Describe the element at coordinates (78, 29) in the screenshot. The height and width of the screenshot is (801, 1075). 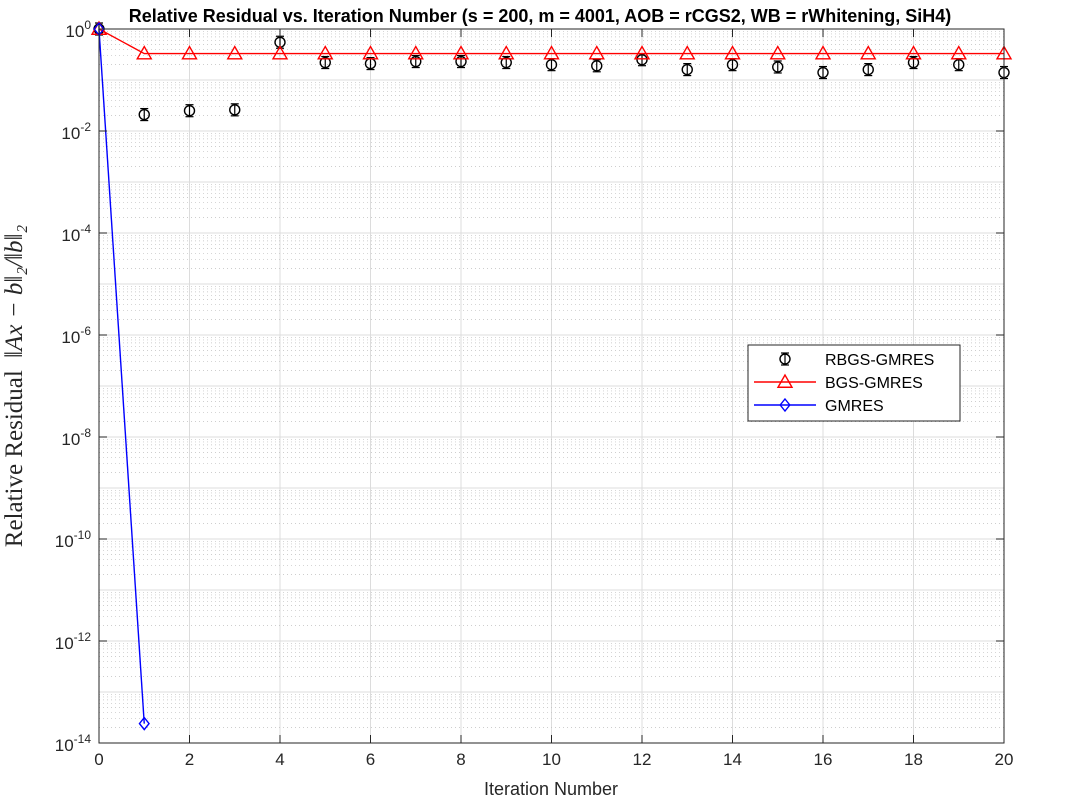
I see `y-tick-label: 10⁰` at that location.